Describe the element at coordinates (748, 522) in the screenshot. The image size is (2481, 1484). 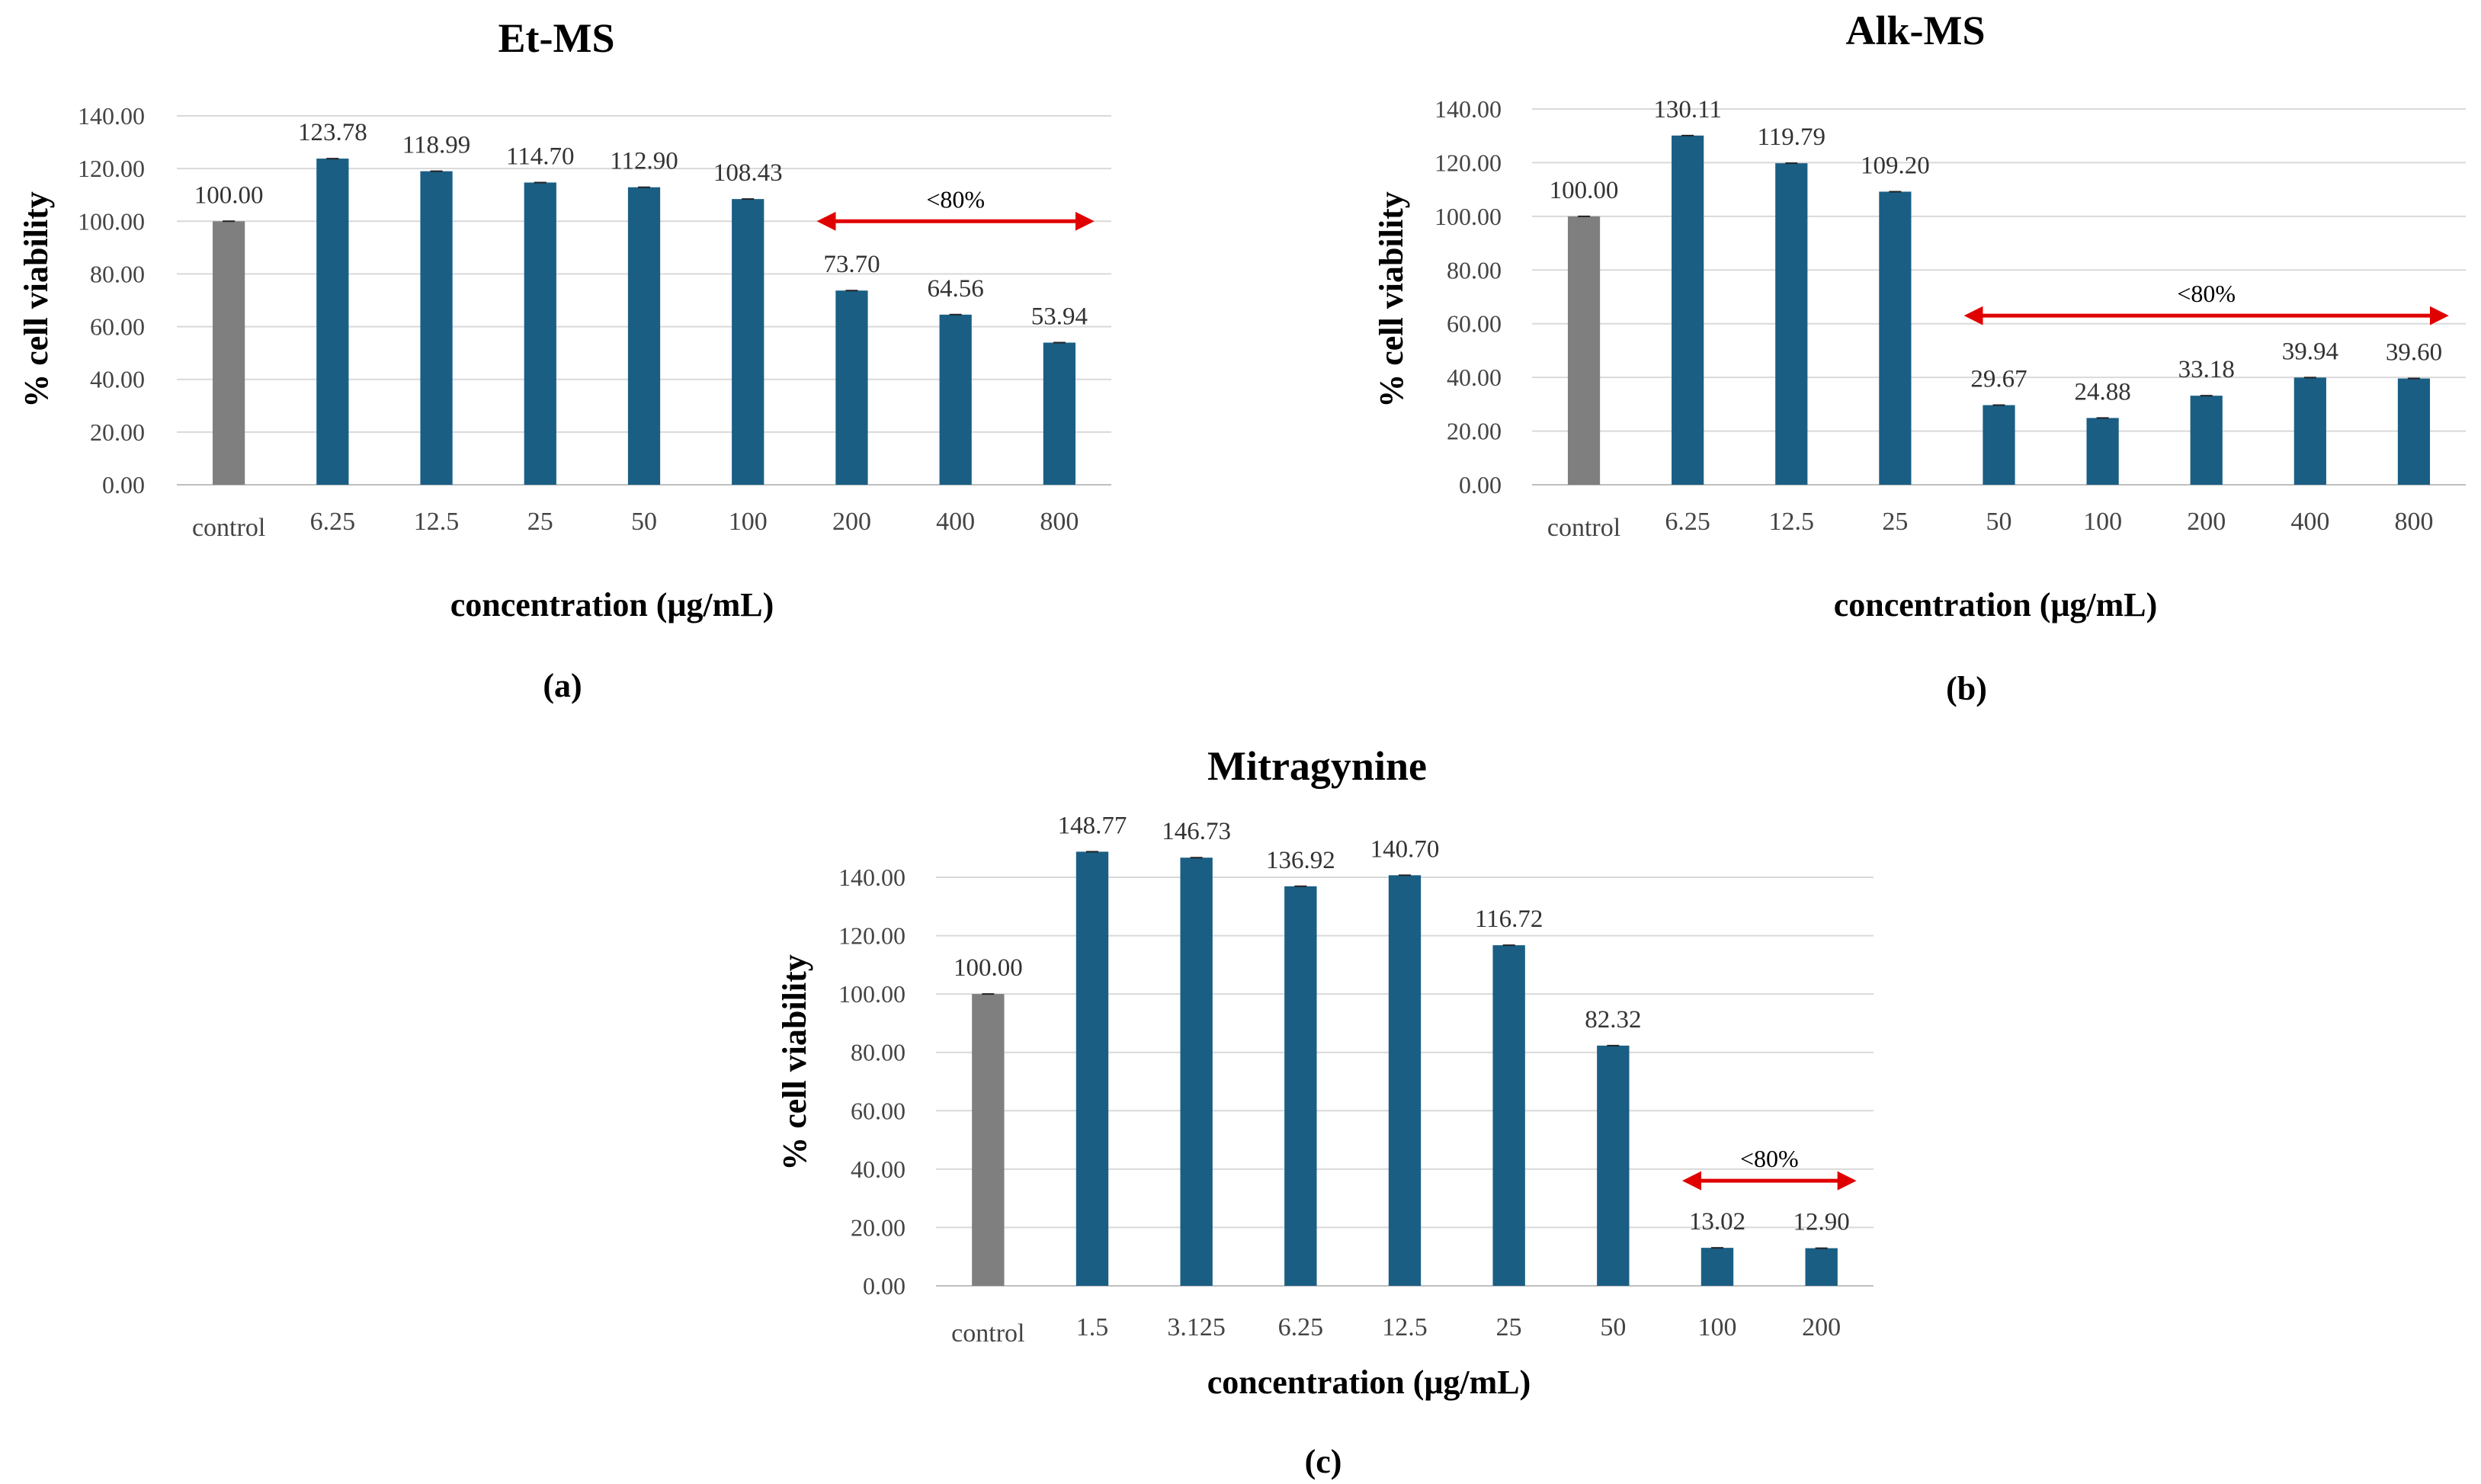
I see `x-tick-label: 100` at that location.